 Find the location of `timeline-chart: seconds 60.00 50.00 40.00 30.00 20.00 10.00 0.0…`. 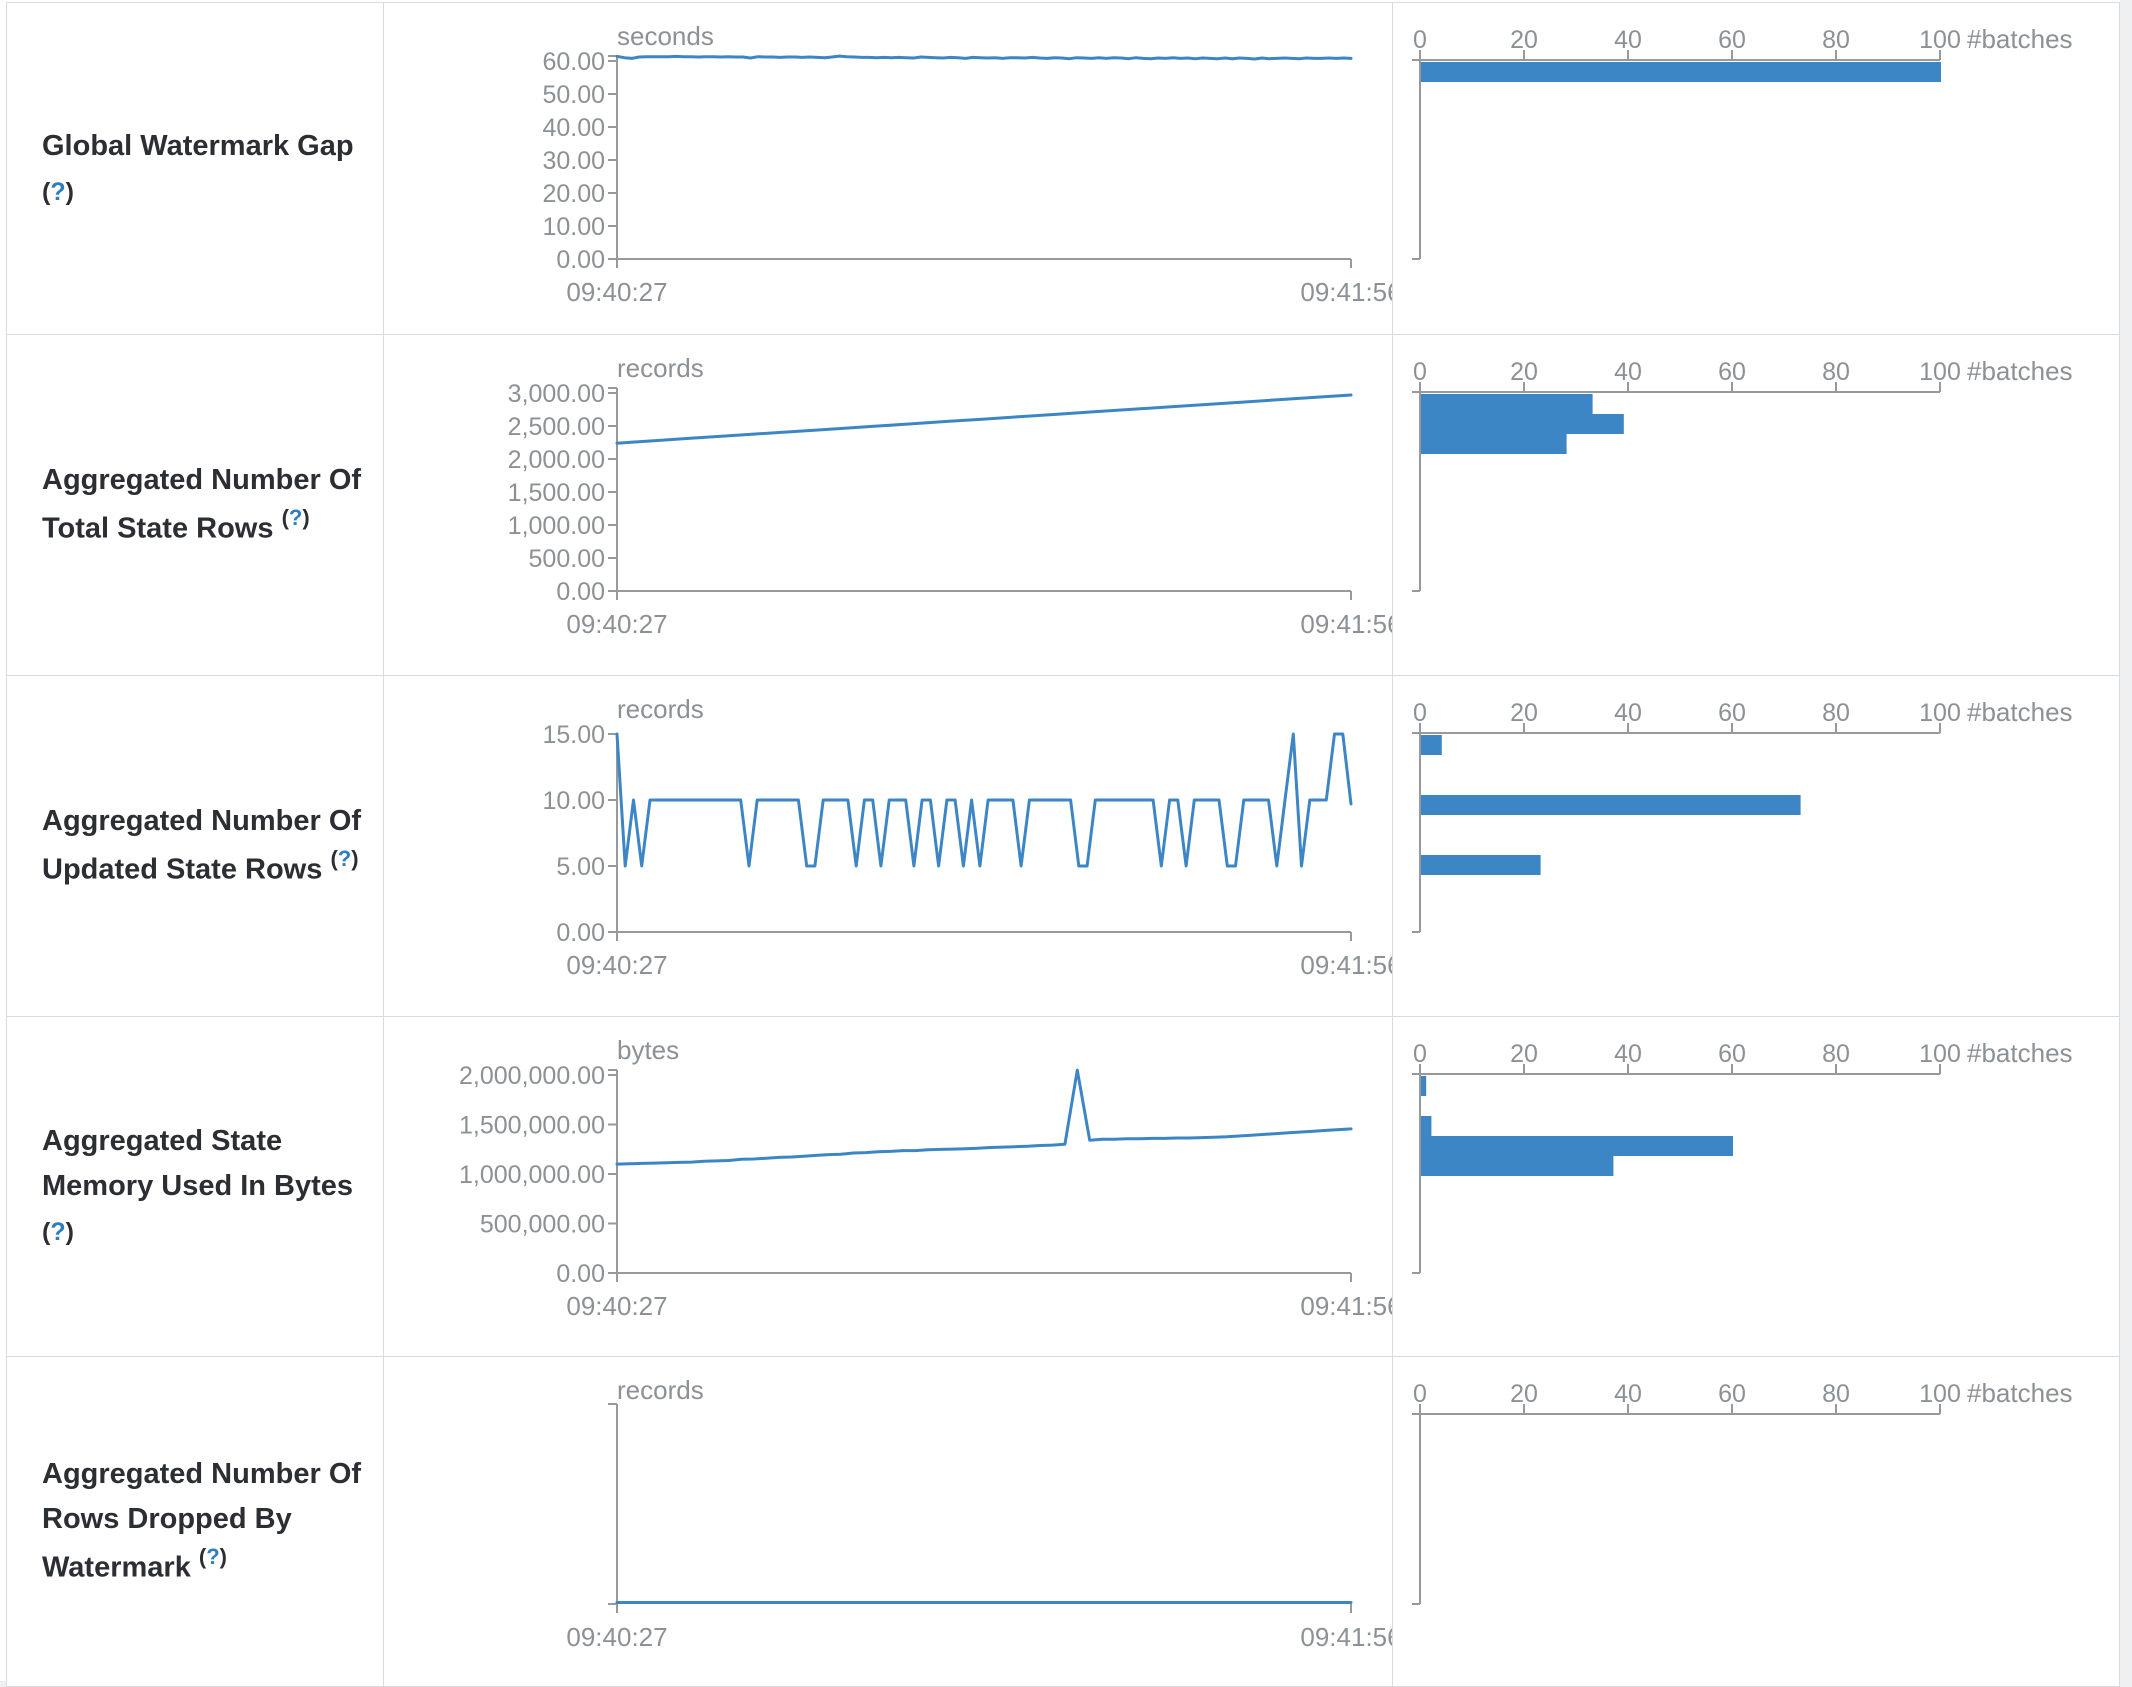

timeline-chart: seconds 60.00 50.00 40.00 30.00 20.00 10.00 0.0… is located at coordinates (967, 164).